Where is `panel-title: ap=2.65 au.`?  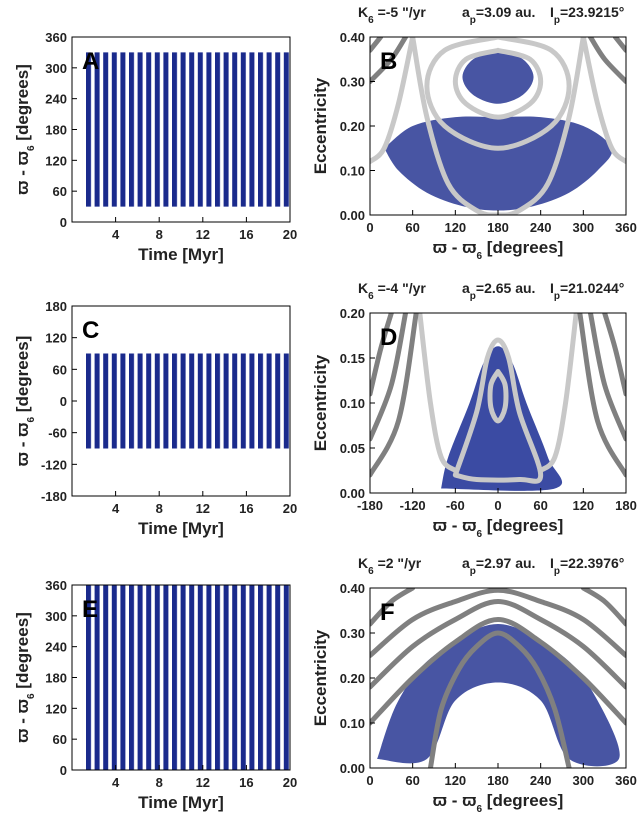 panel-title: ap=2.65 au. is located at coordinates (498, 291).